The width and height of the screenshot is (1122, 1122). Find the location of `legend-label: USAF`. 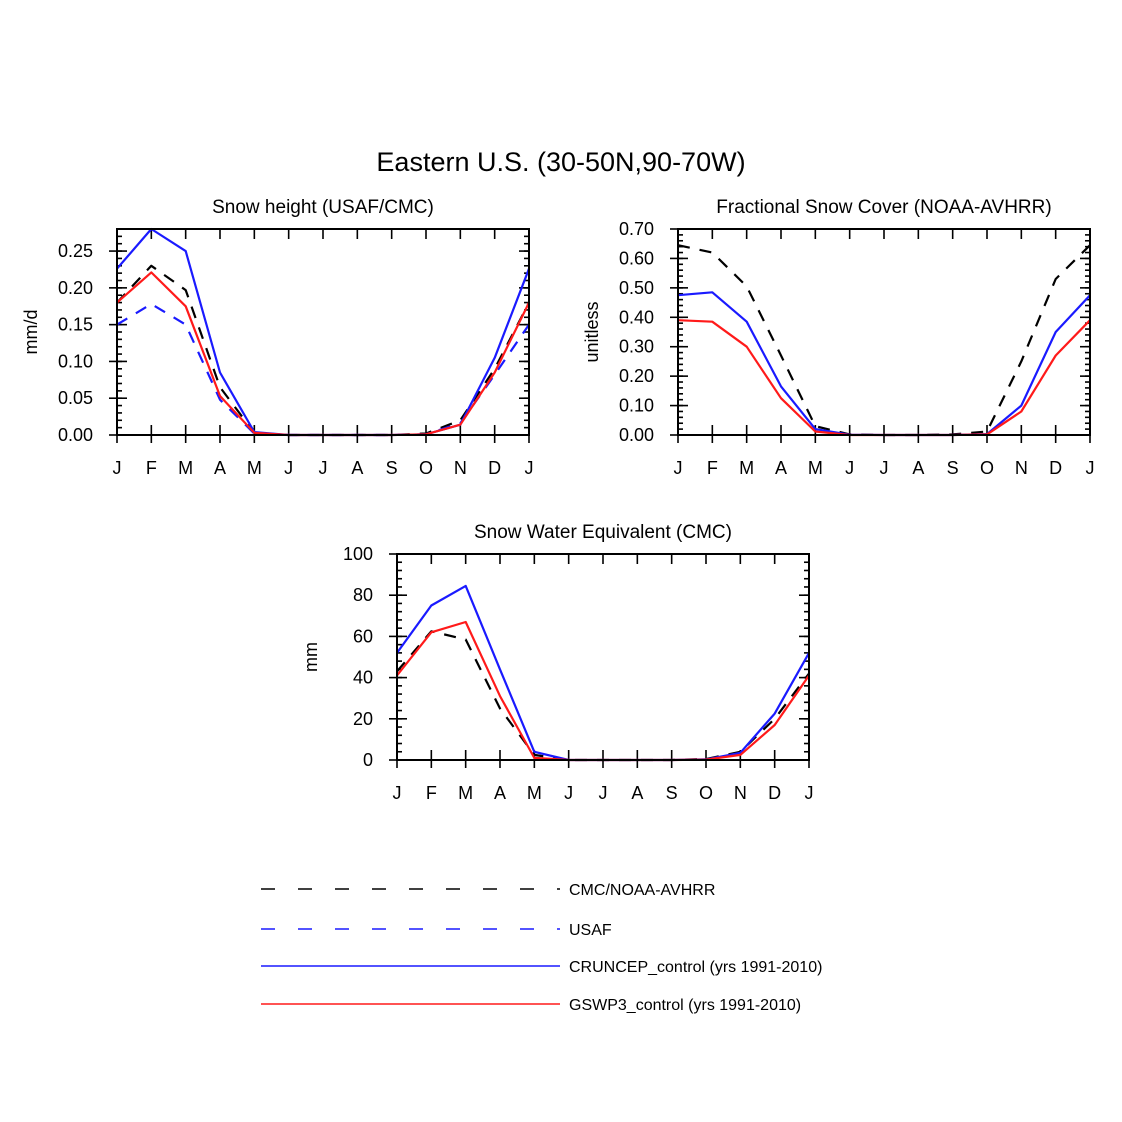

legend-label: USAF is located at coordinates (590, 930).